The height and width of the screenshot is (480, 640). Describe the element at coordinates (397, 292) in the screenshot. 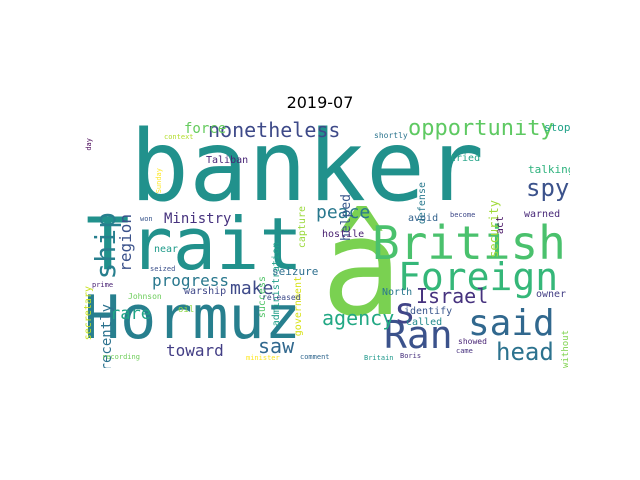

I see `cloud-word: North` at that location.